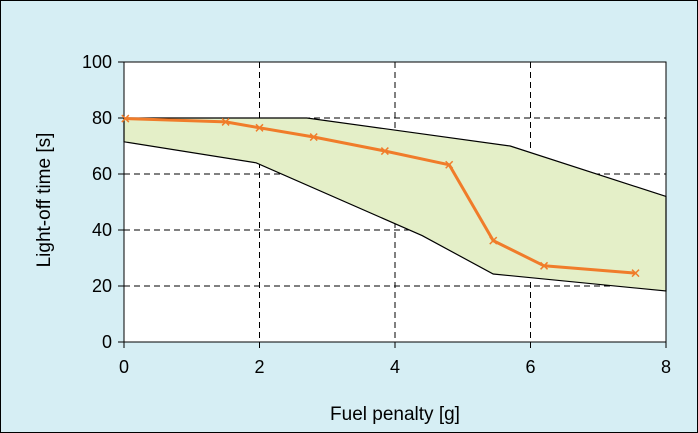  What do you see at coordinates (44, 200) in the screenshot?
I see `y-axis-title: Light-off time [s]` at bounding box center [44, 200].